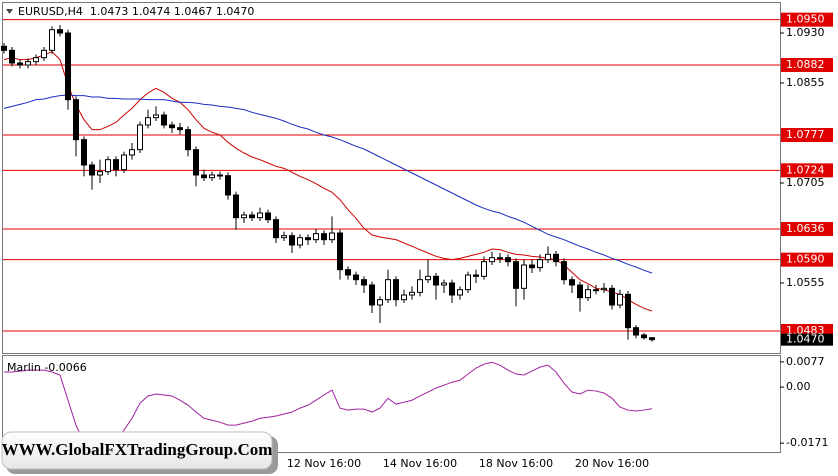  Describe the element at coordinates (805, 339) in the screenshot. I see `last-price-label: 1.0470` at that location.